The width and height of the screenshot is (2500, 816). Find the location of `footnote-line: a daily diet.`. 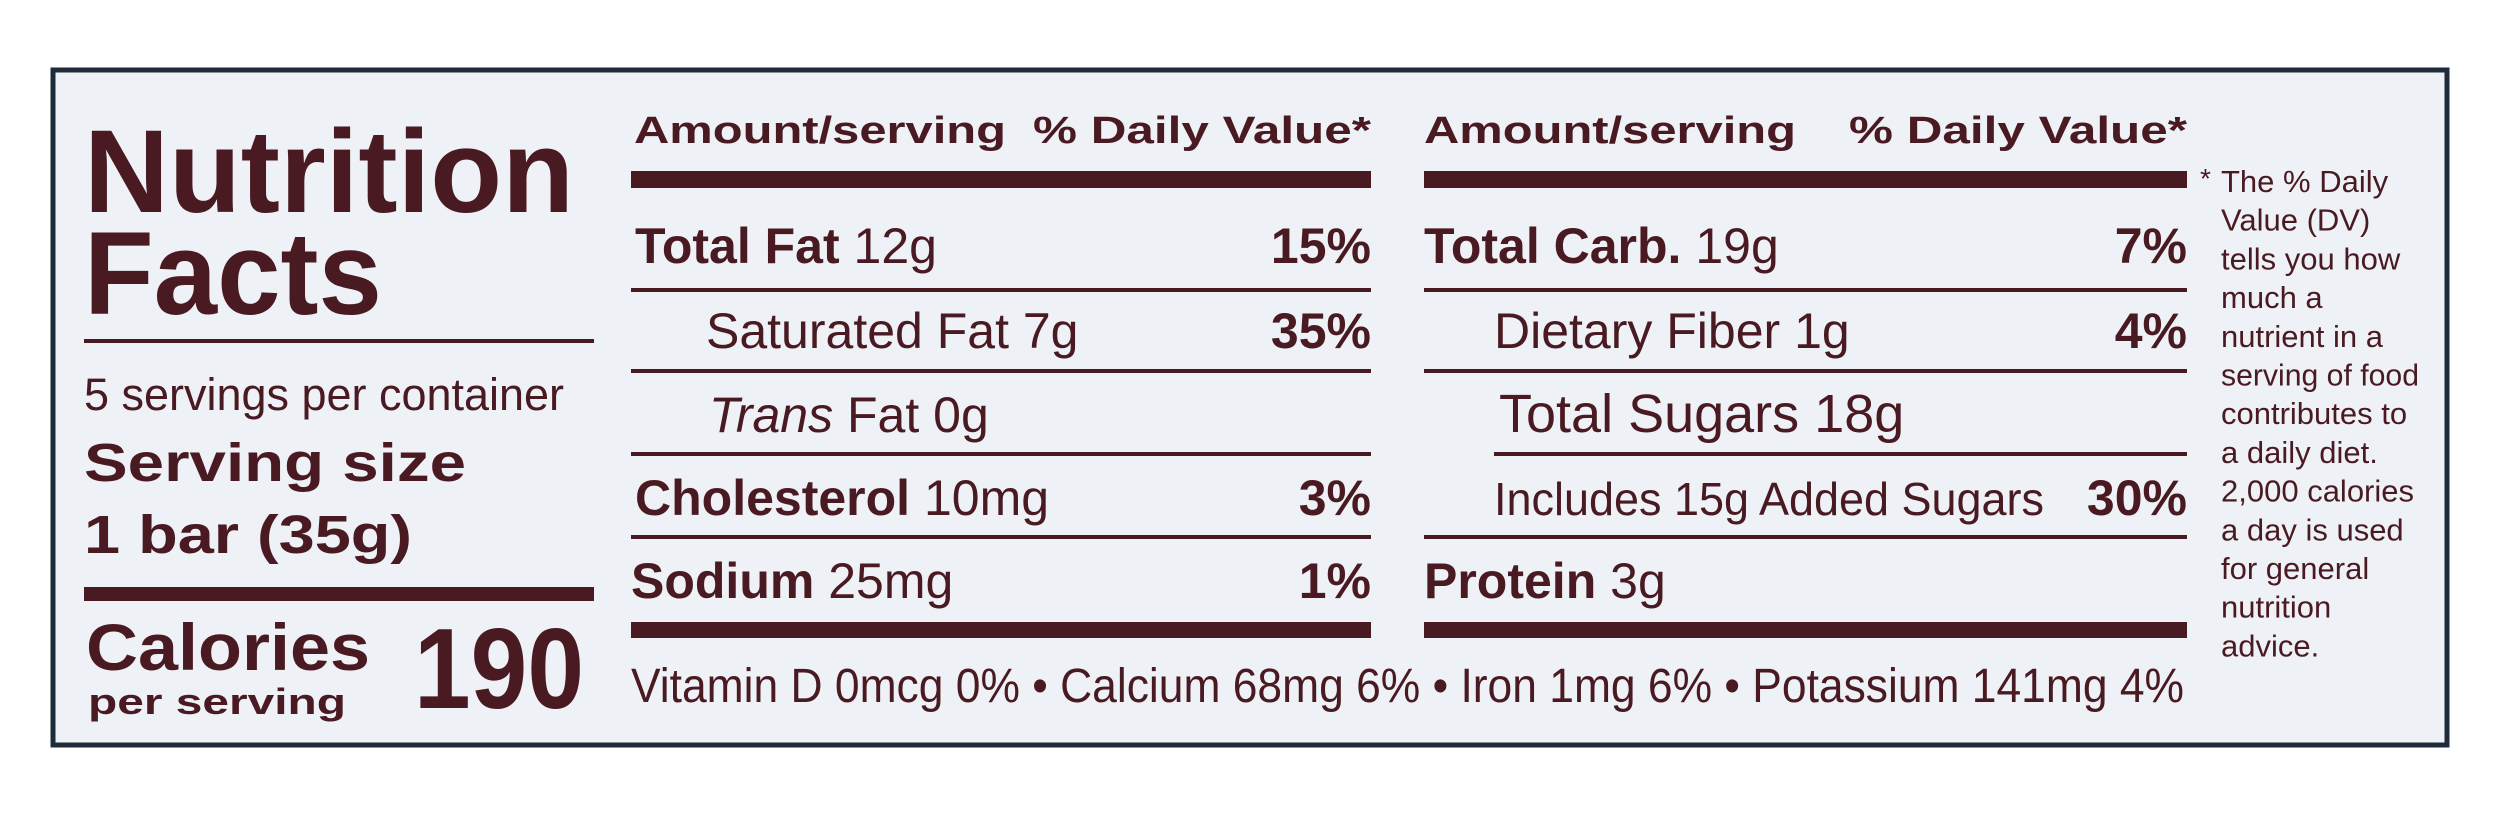

footnote-line: a daily diet. is located at coordinates (2299, 452).